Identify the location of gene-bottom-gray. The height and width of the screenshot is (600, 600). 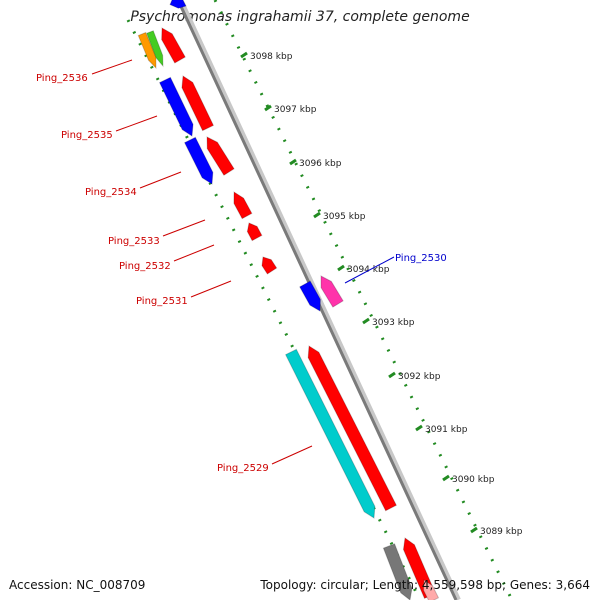
(397, 571).